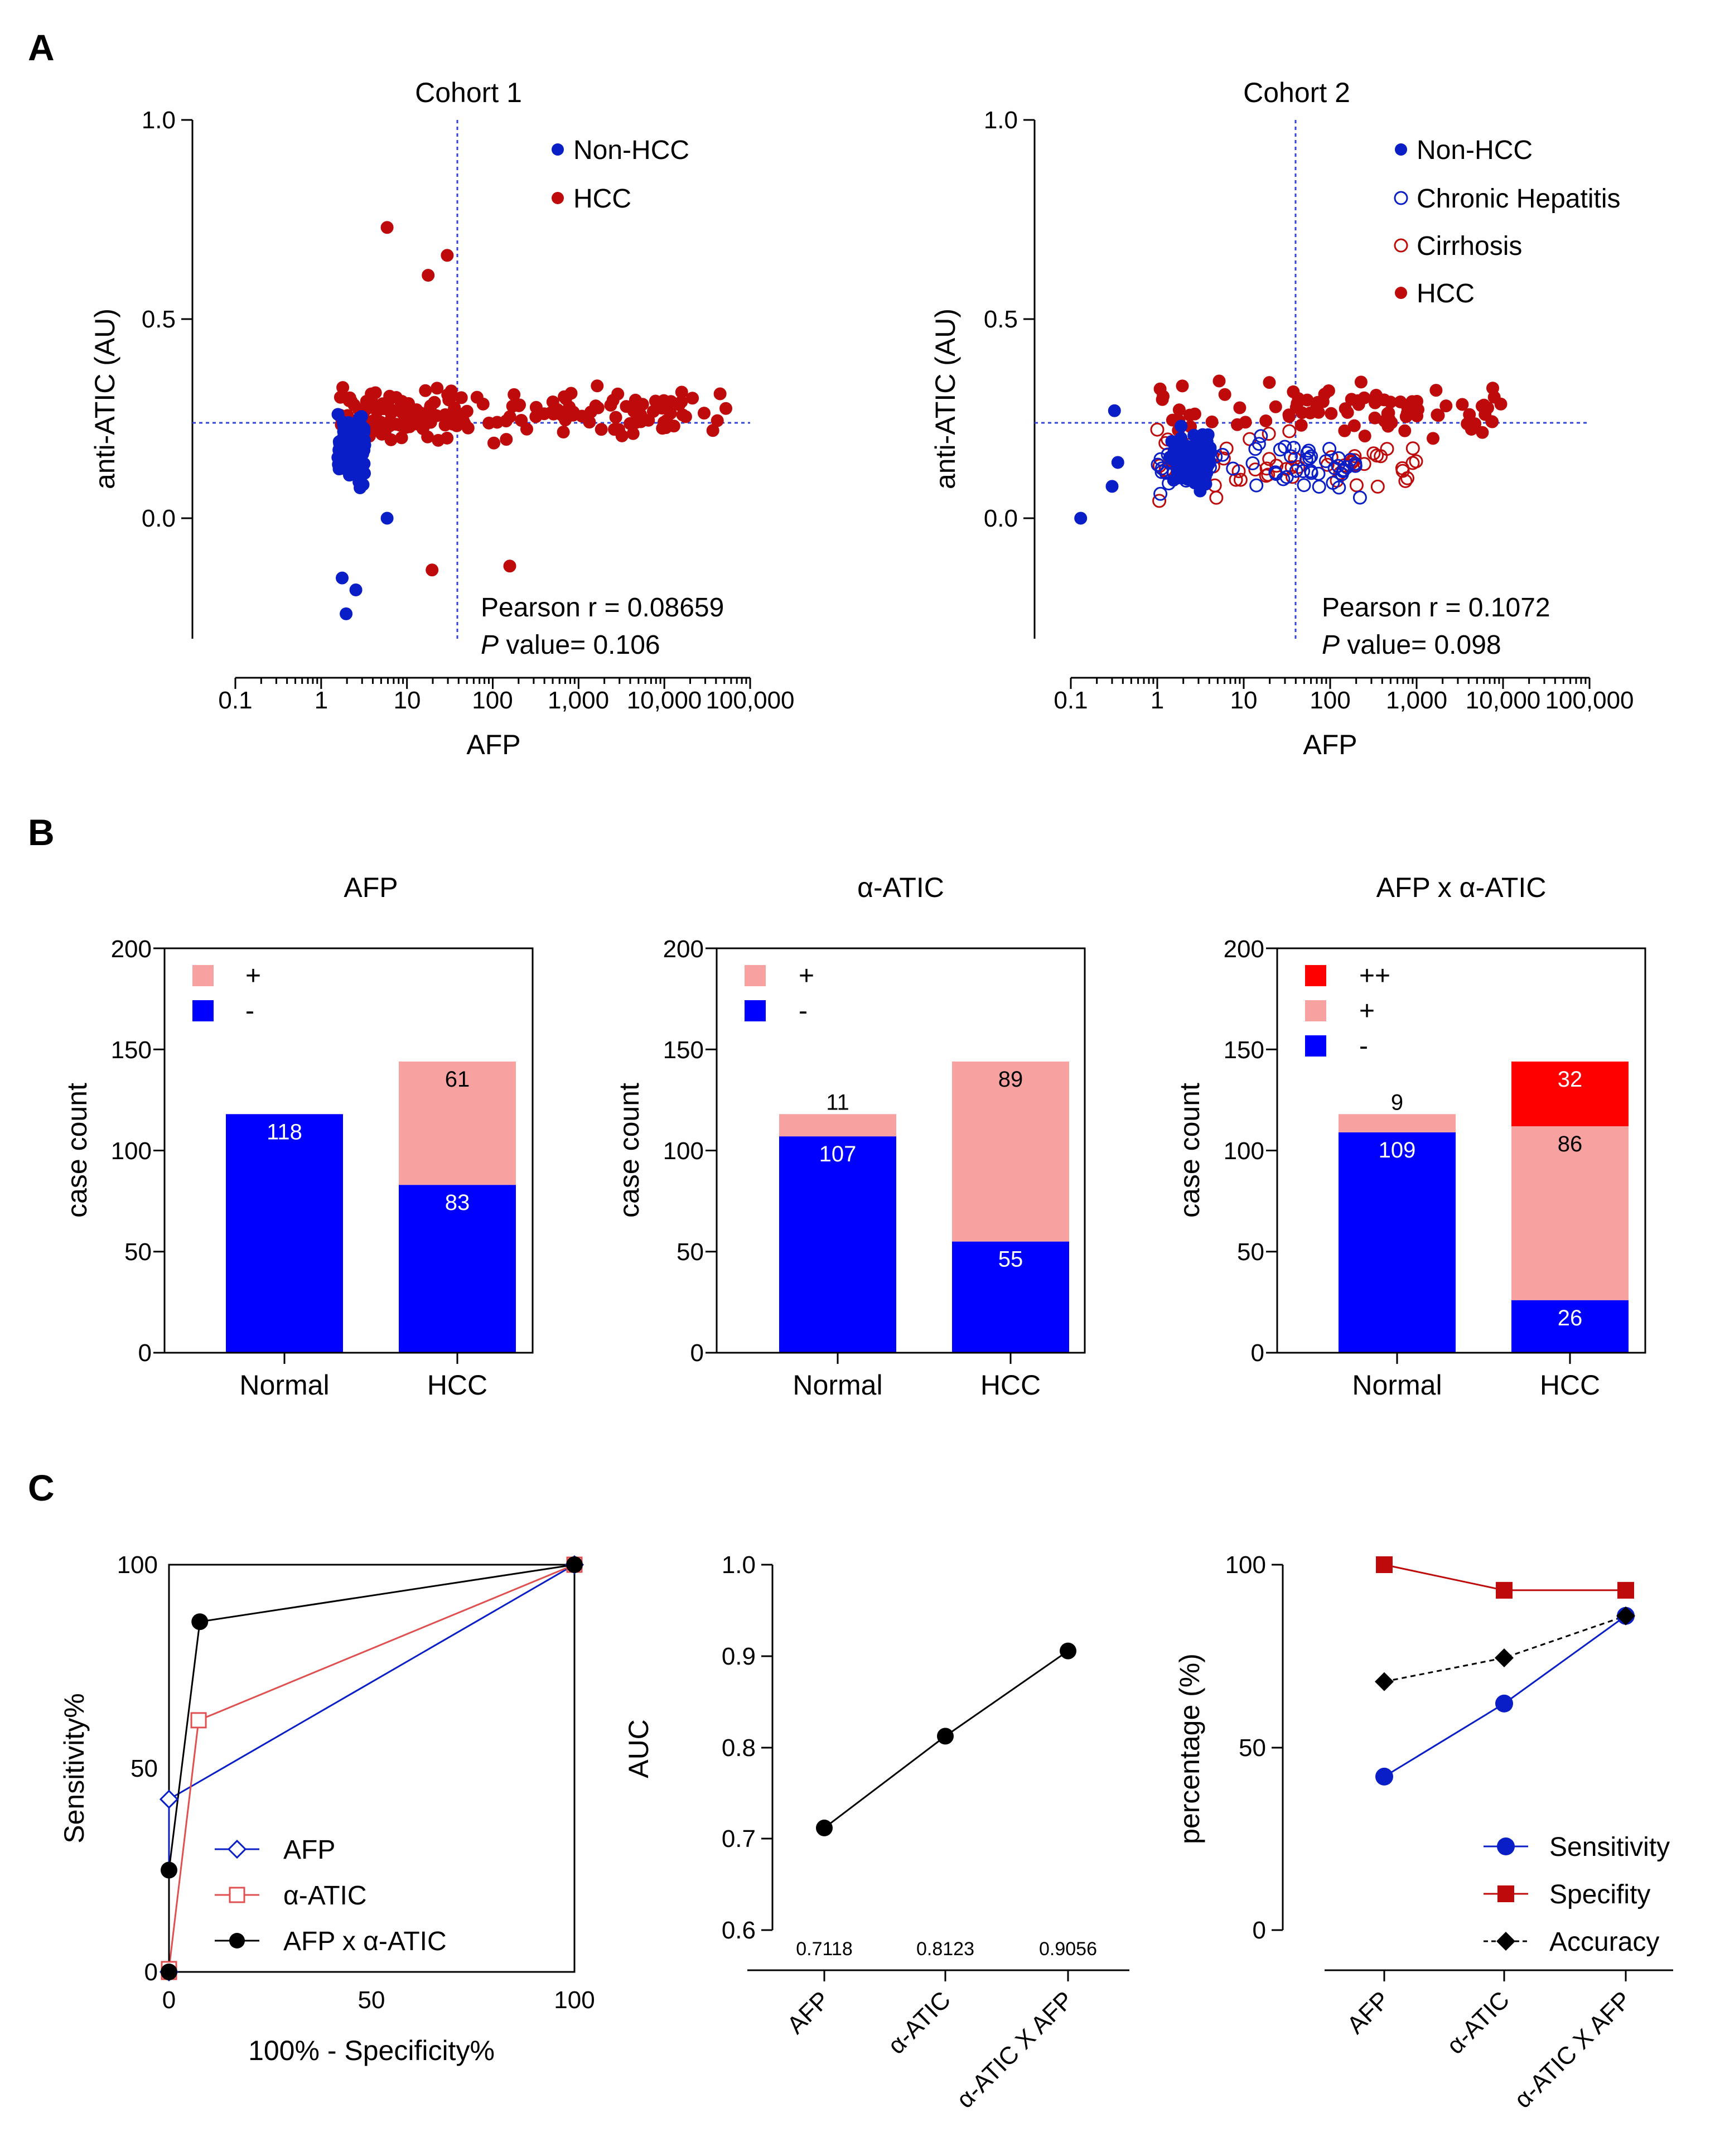  I want to click on legend-label: Non-HCC, so click(631, 150).